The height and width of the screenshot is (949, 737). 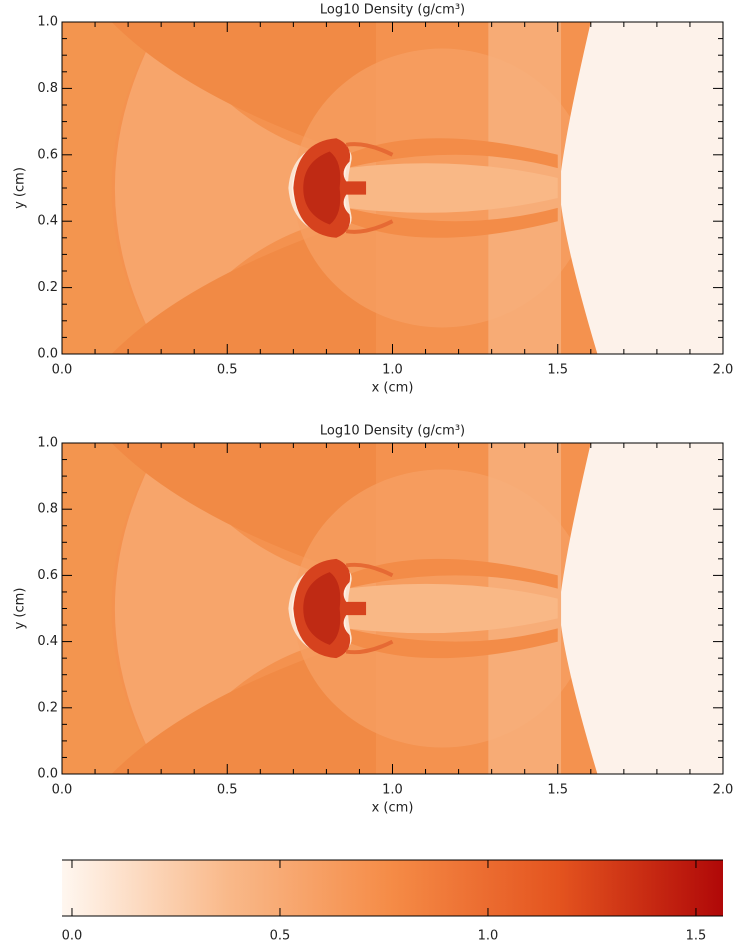 What do you see at coordinates (488, 936) in the screenshot?
I see `colorbar-tick-label: 1.0` at bounding box center [488, 936].